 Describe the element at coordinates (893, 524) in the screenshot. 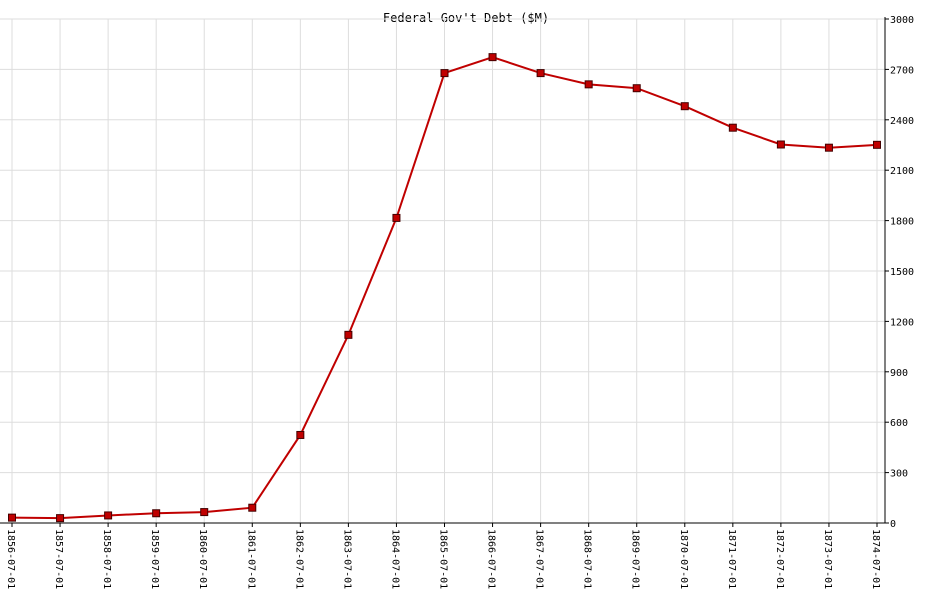

I see `y-tick-label: 0` at that location.